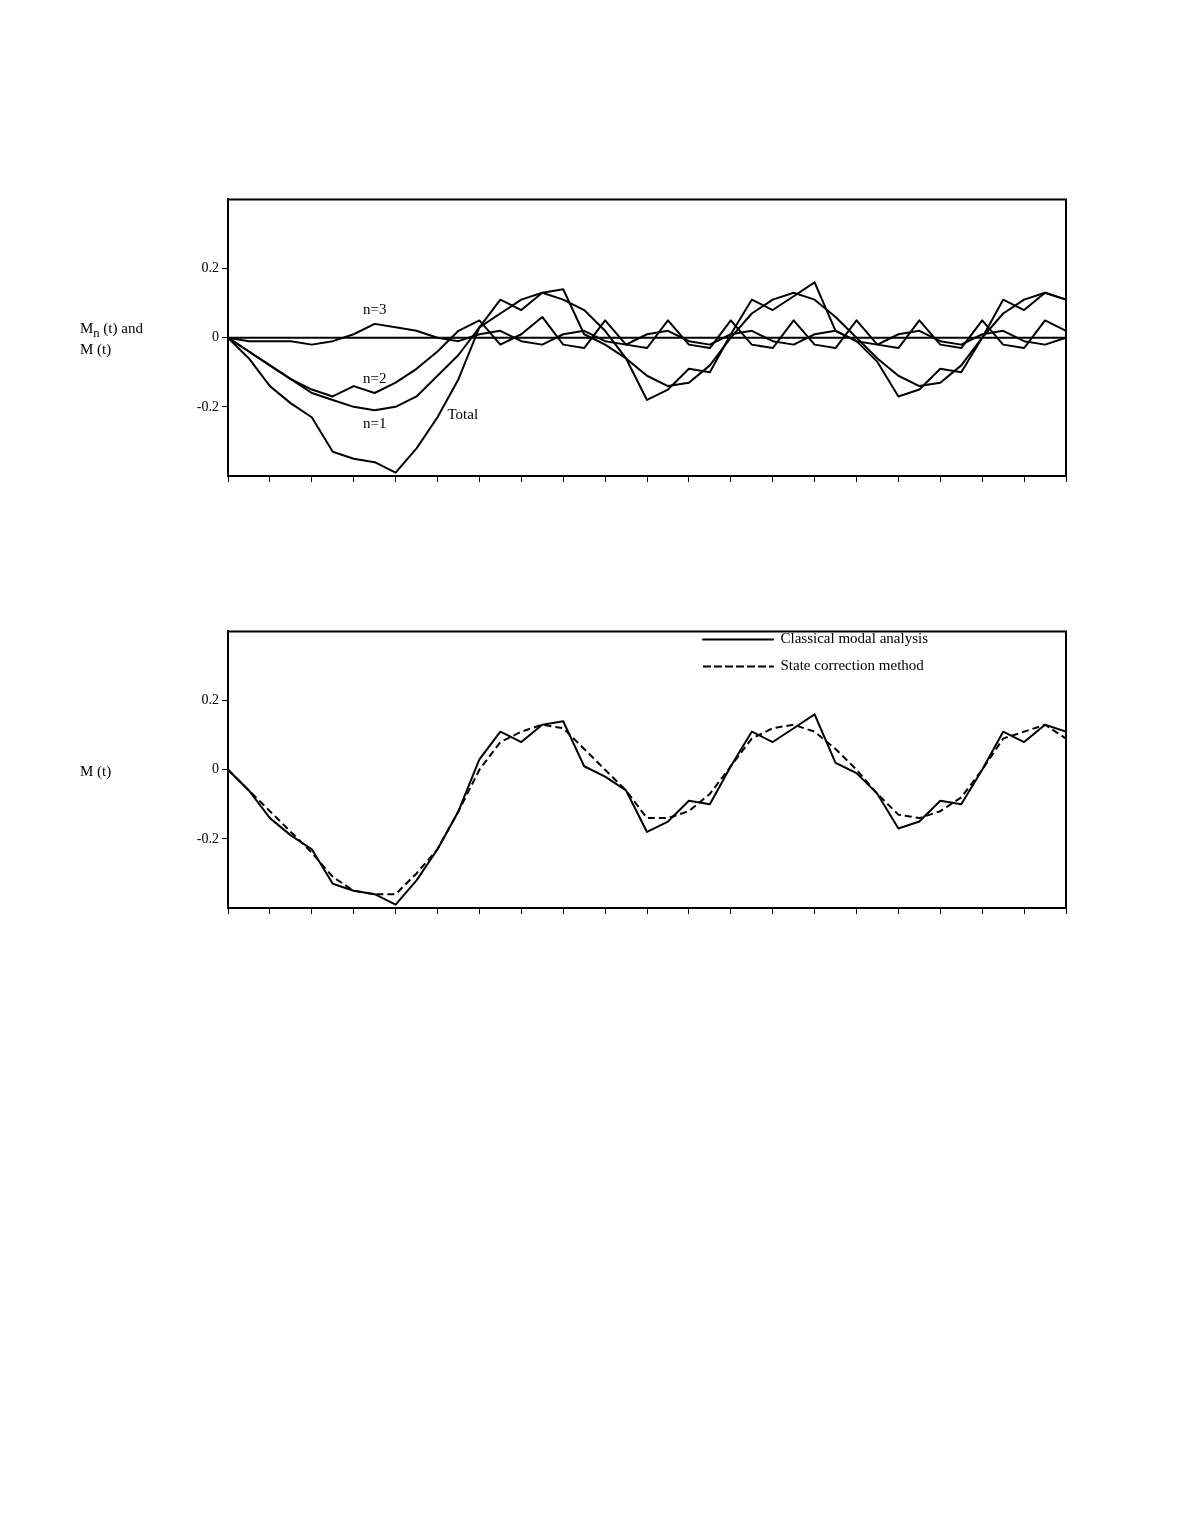 The image size is (1180, 1527). I want to click on legend-label: State correction method, so click(852, 665).